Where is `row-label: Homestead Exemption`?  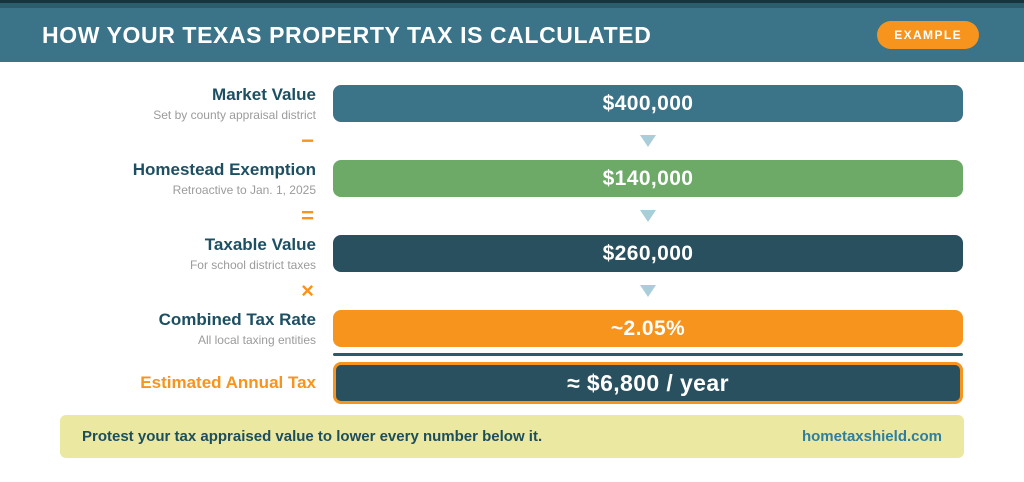
row-label: Homestead Exemption is located at coordinates (224, 170).